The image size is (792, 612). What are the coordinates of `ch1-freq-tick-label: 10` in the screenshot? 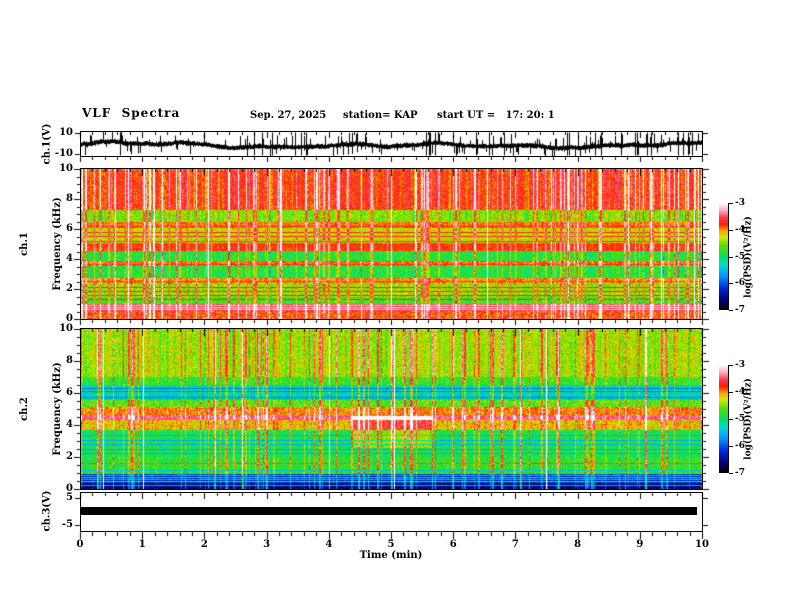 It's located at (66, 168).